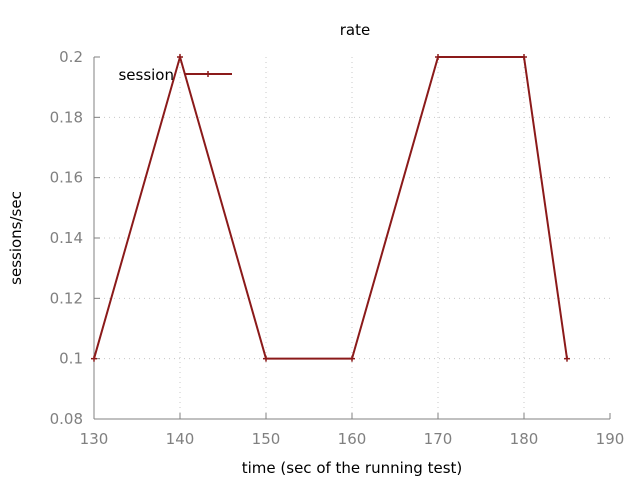  Describe the element at coordinates (146, 75) in the screenshot. I see `legend-label-session: session` at that location.